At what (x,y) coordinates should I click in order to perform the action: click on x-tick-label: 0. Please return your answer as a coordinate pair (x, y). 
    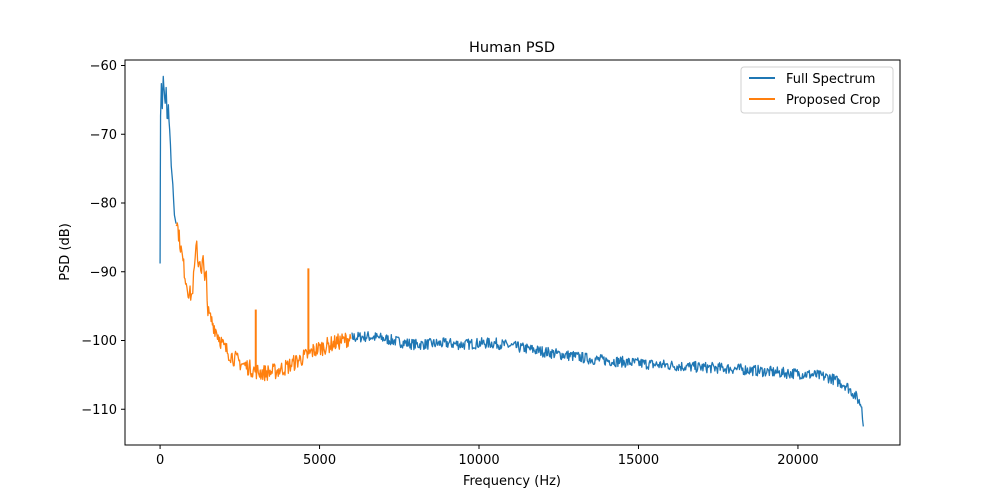
    Looking at the image, I should click on (160, 460).